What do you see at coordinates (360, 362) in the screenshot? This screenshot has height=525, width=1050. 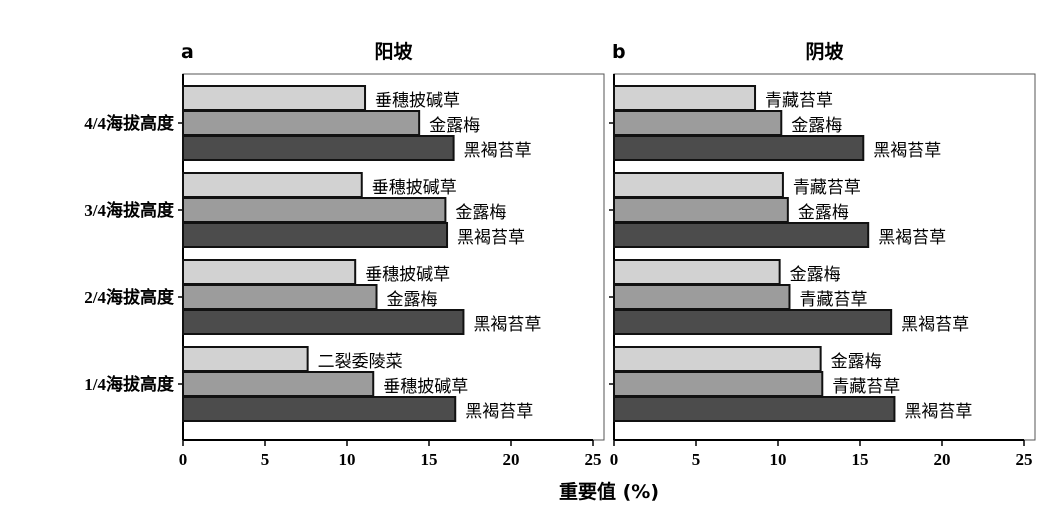 I see `bar-label: 二裂委陵菜` at bounding box center [360, 362].